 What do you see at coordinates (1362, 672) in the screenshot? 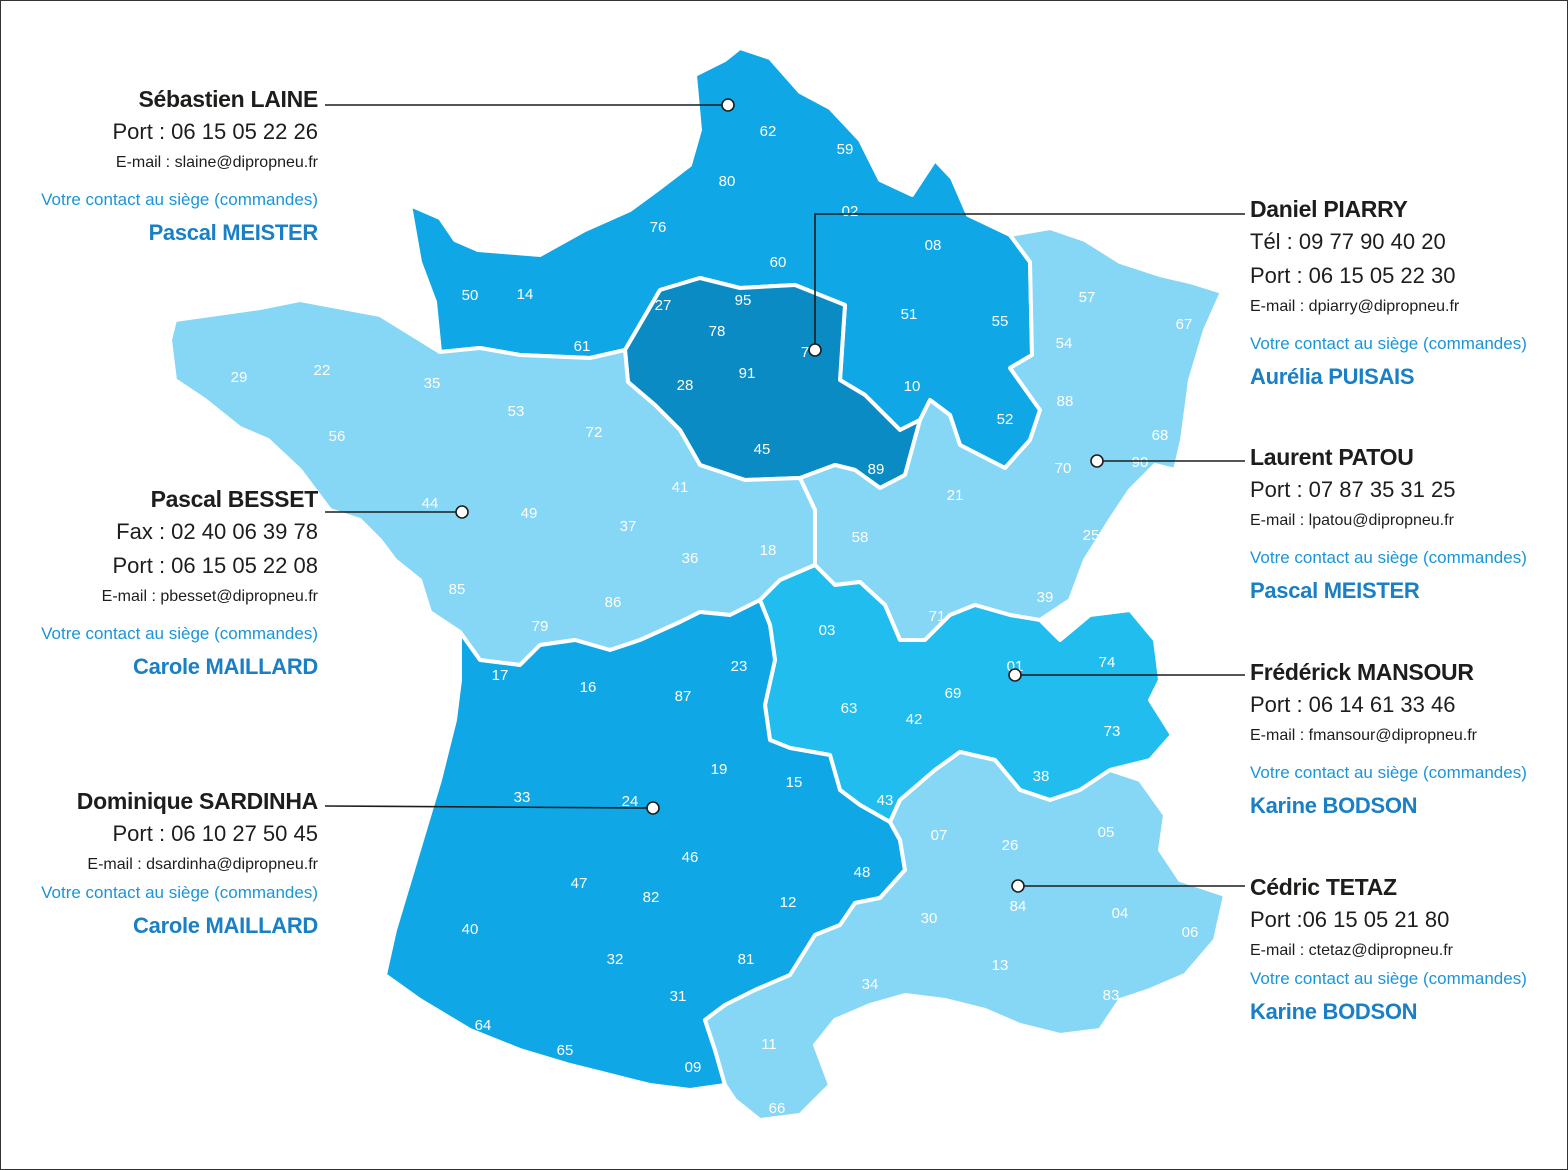
I see `contact-name: Frédérick MANSOUR` at bounding box center [1362, 672].